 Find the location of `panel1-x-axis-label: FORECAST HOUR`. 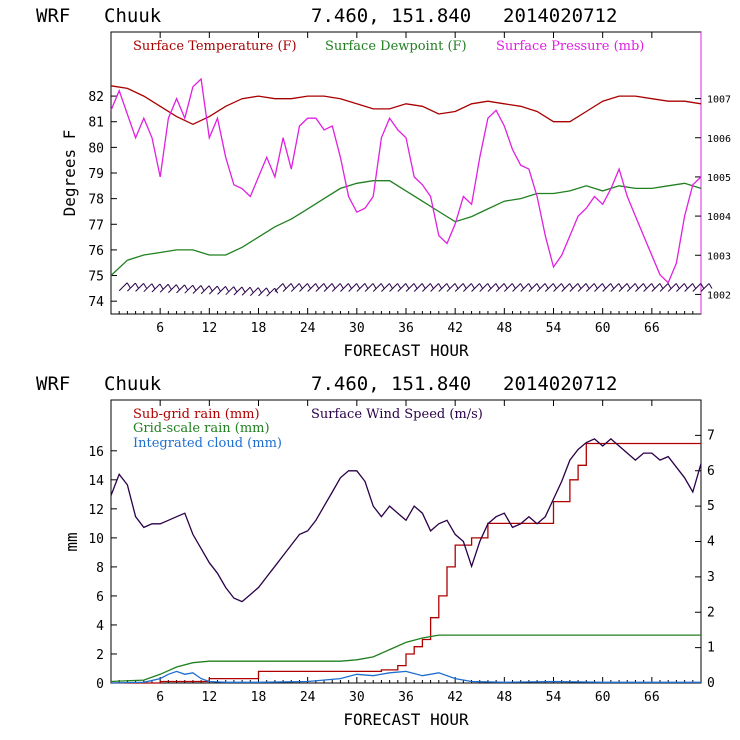

panel1-x-axis-label: FORECAST HOUR is located at coordinates (406, 350).